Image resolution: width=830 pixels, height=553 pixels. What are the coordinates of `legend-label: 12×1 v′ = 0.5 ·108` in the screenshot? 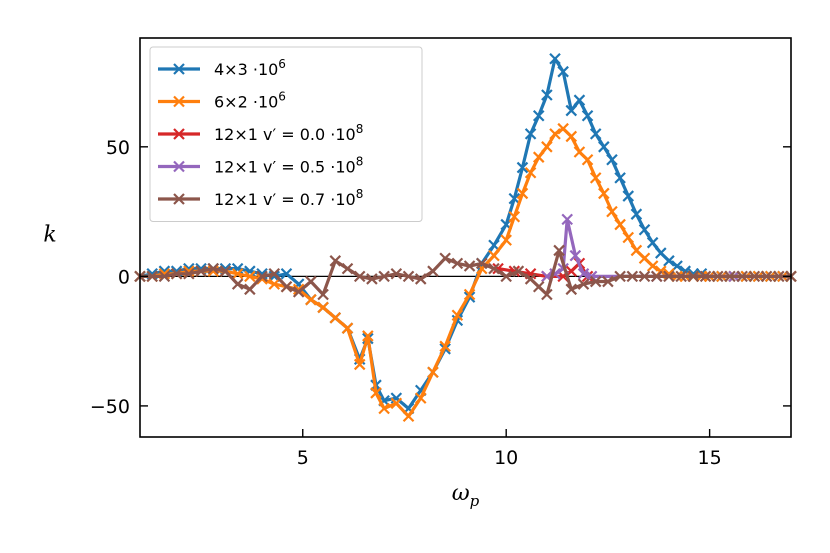 It's located at (288, 166).